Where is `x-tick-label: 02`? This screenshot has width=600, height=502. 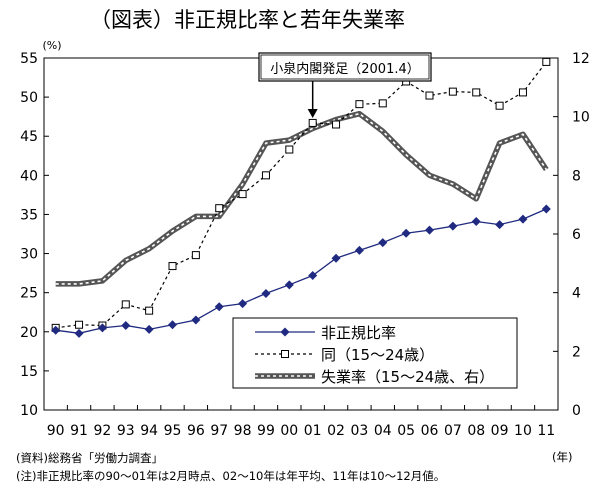
x-tick-label: 02 is located at coordinates (336, 431).